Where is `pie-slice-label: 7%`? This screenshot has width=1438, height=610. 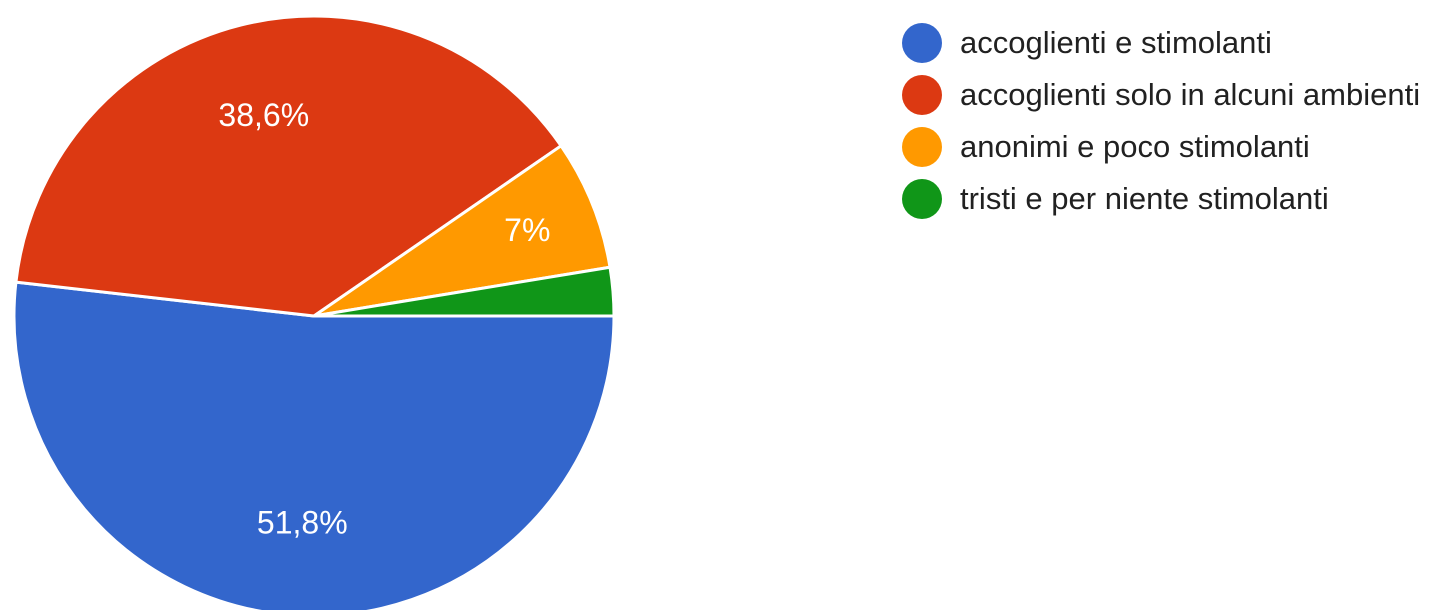 pie-slice-label: 7% is located at coordinates (527, 230).